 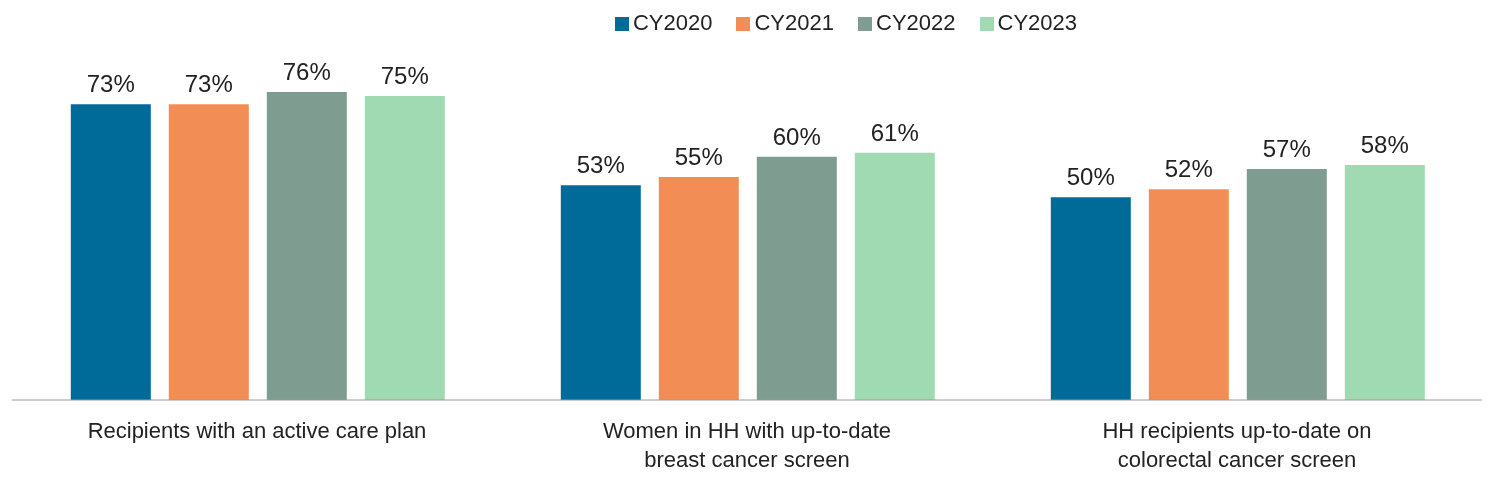 What do you see at coordinates (600, 165) in the screenshot?
I see `data-label: 53%` at bounding box center [600, 165].